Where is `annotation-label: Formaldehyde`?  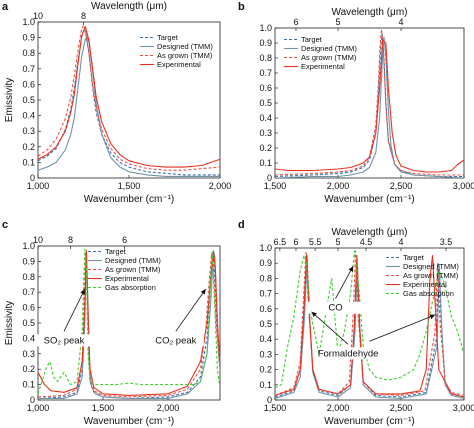 annotation-label: Formaldehyde is located at coordinates (348, 353).